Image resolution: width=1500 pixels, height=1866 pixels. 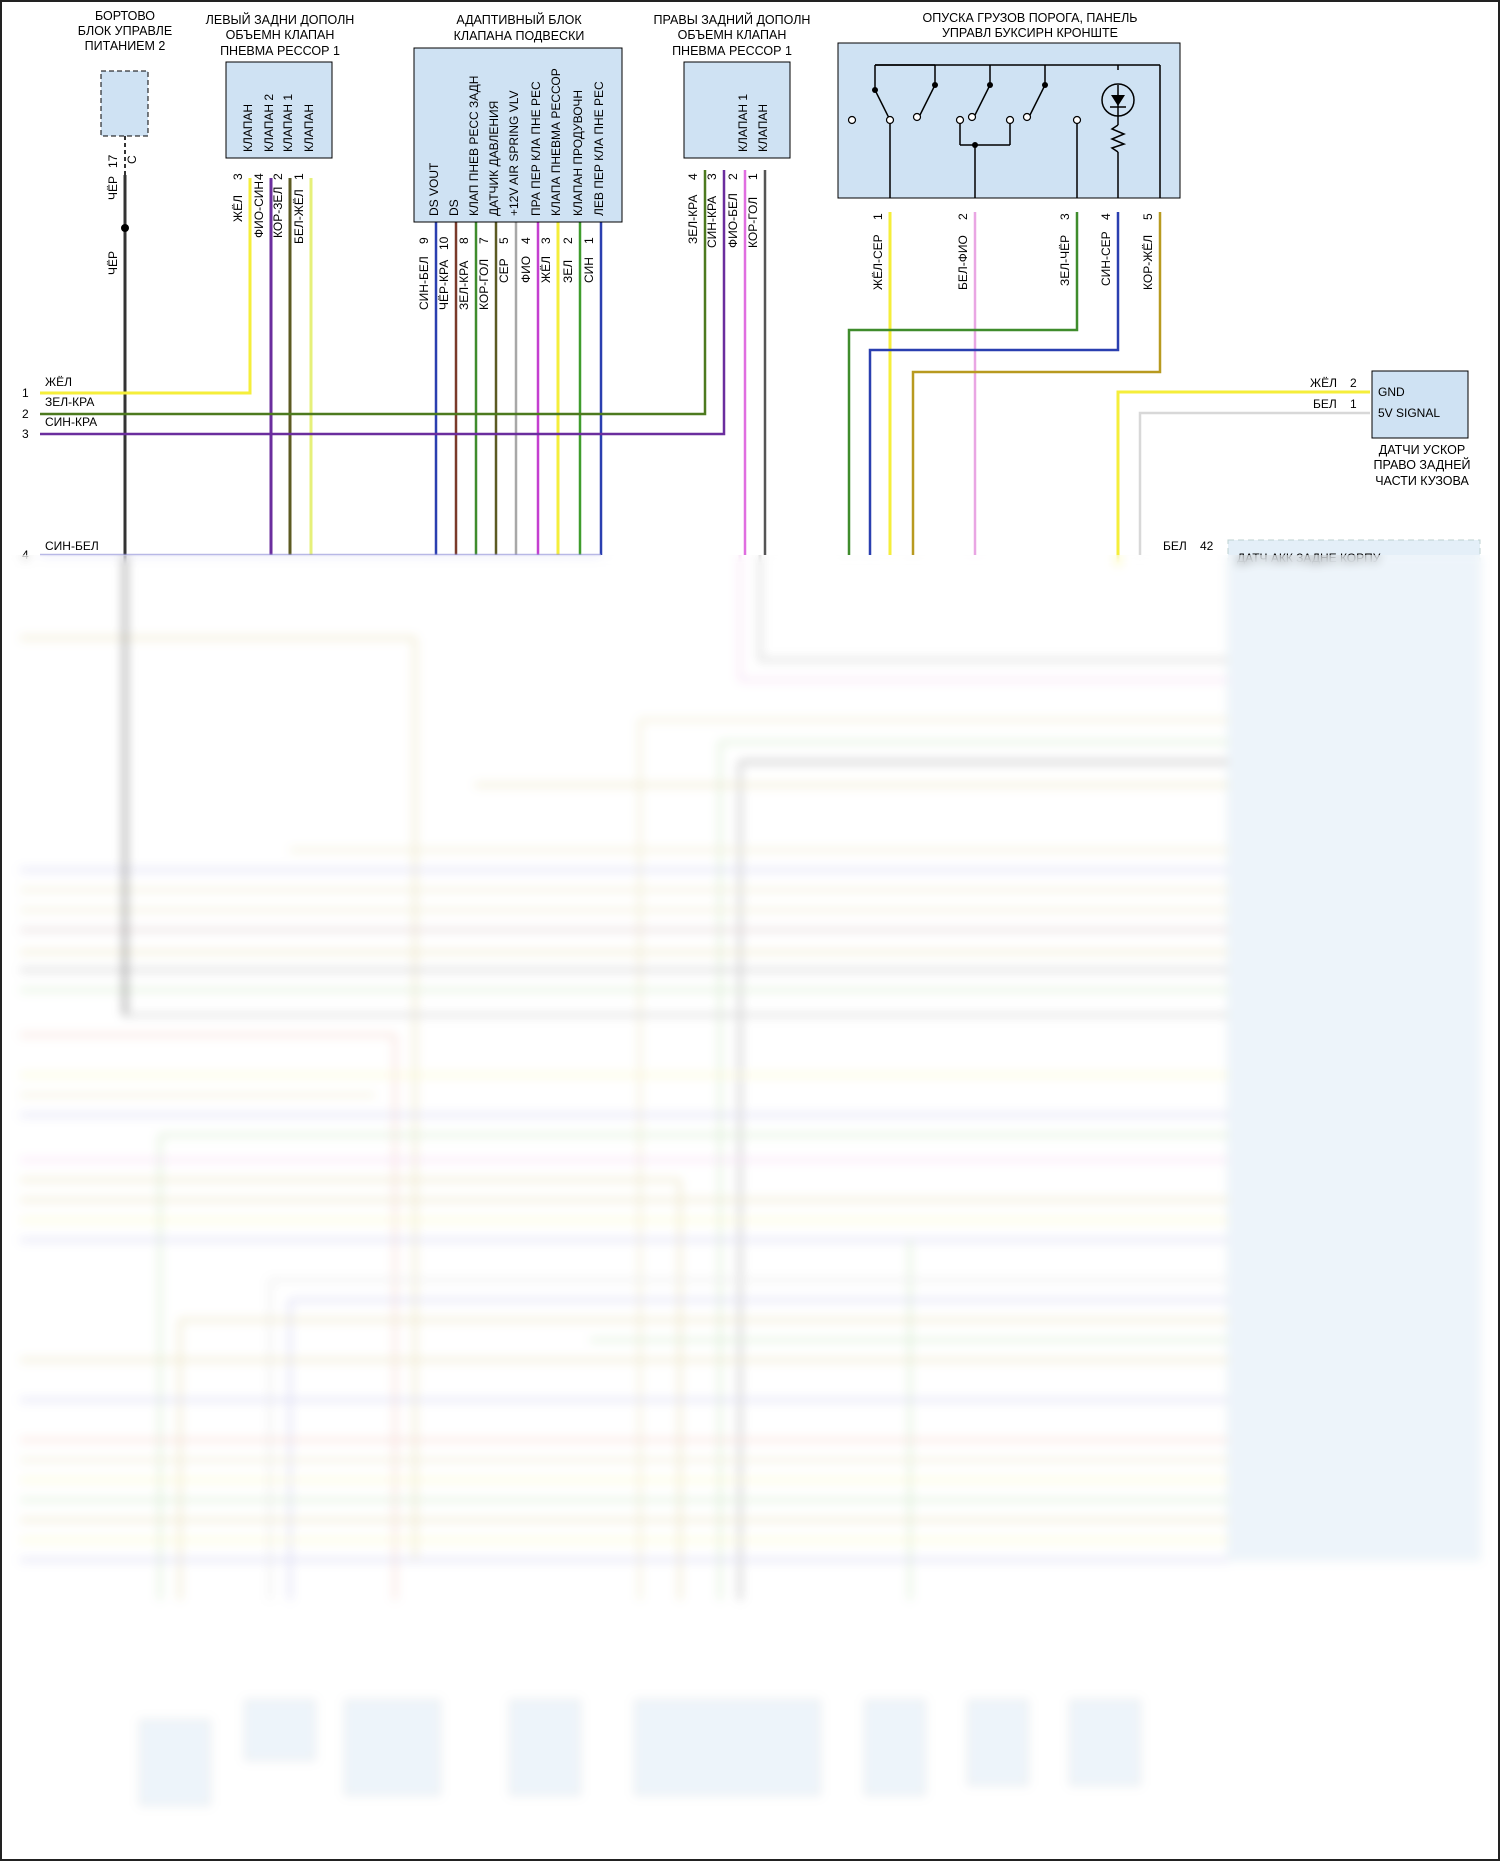 What do you see at coordinates (1422, 450) in the screenshot?
I see `svg-text: ДАТЧИ УСКОР` at bounding box center [1422, 450].